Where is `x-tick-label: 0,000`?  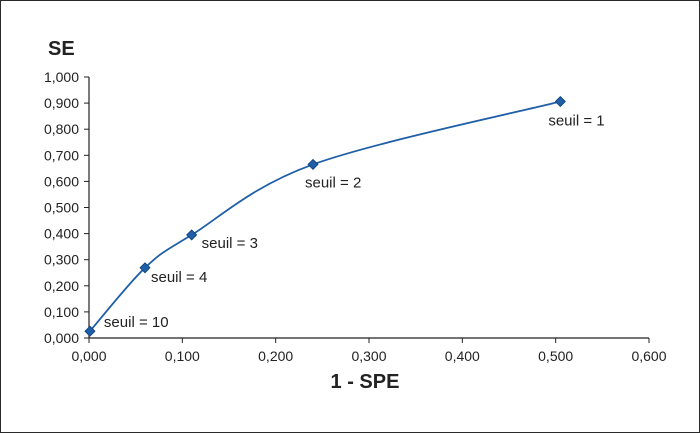
x-tick-label: 0,000 is located at coordinates (88, 356).